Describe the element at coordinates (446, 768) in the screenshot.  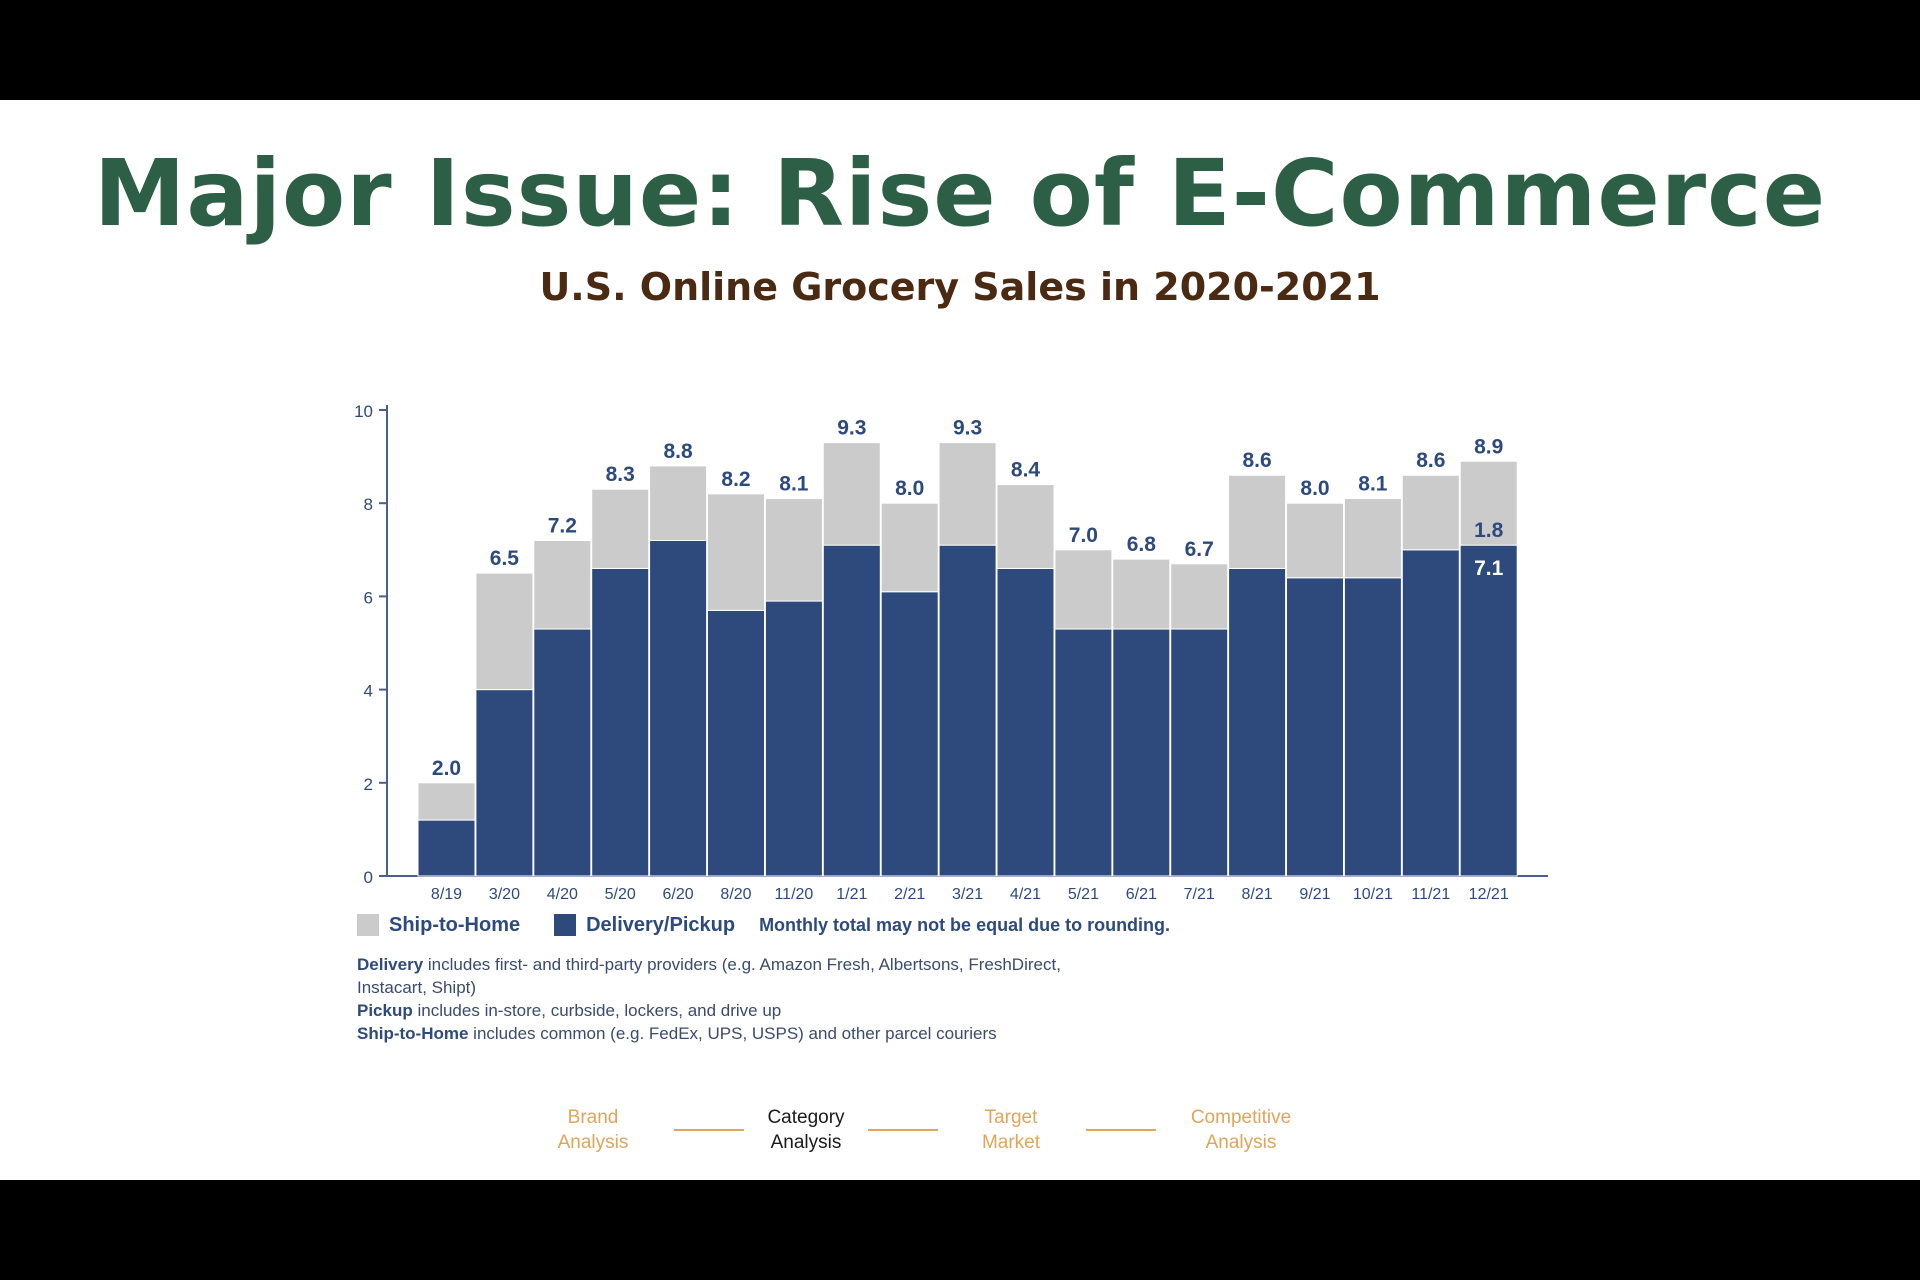
I see `total-value-label: 2.0` at that location.